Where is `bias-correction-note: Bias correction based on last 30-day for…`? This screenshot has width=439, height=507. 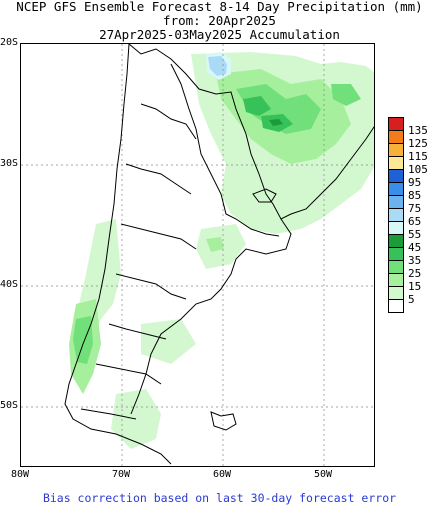
bias-correction-note: Bias correction based on last 30-day for… is located at coordinates (219, 498).